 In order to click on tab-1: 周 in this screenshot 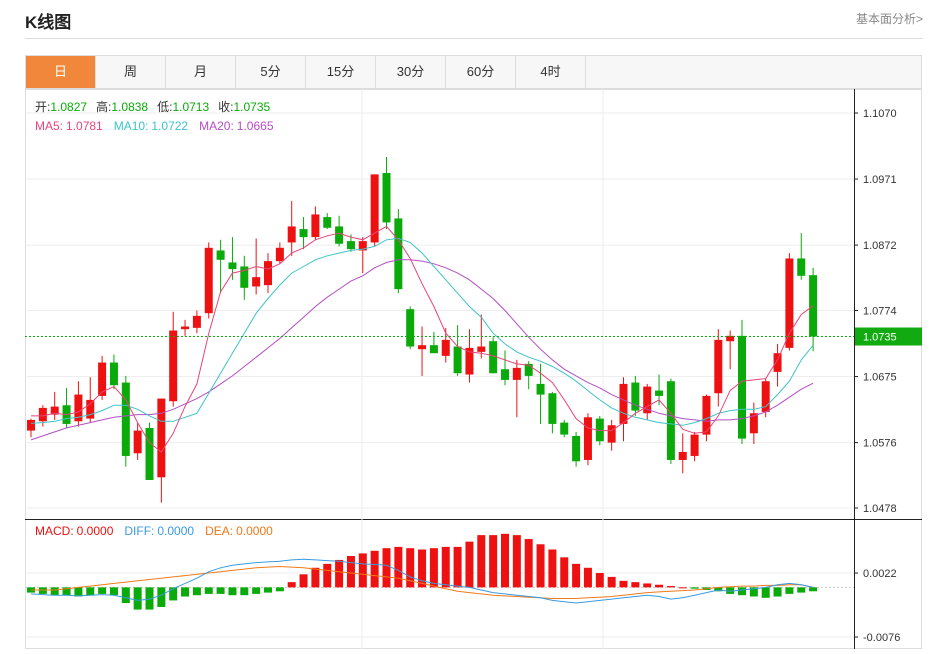, I will do `click(131, 72)`.